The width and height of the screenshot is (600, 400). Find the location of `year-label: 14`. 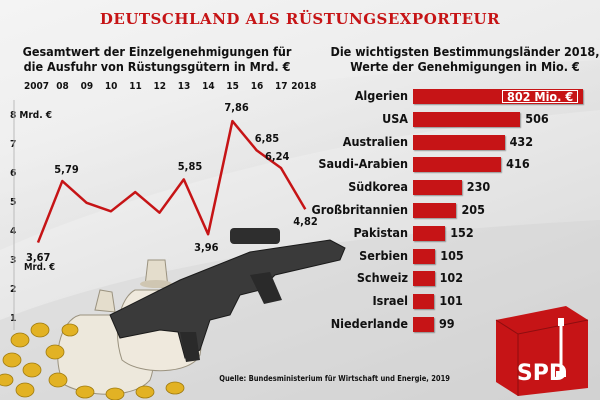

year-label: 14 is located at coordinates (208, 86).